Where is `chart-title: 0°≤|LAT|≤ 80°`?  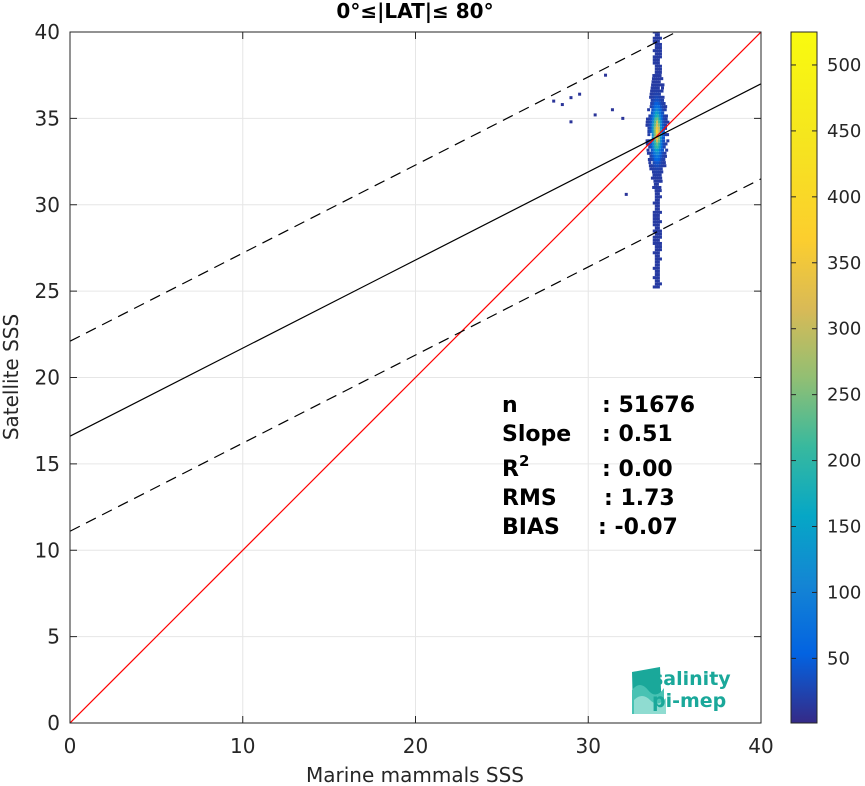 chart-title: 0°≤|LAT|≤ 80° is located at coordinates (414, 11).